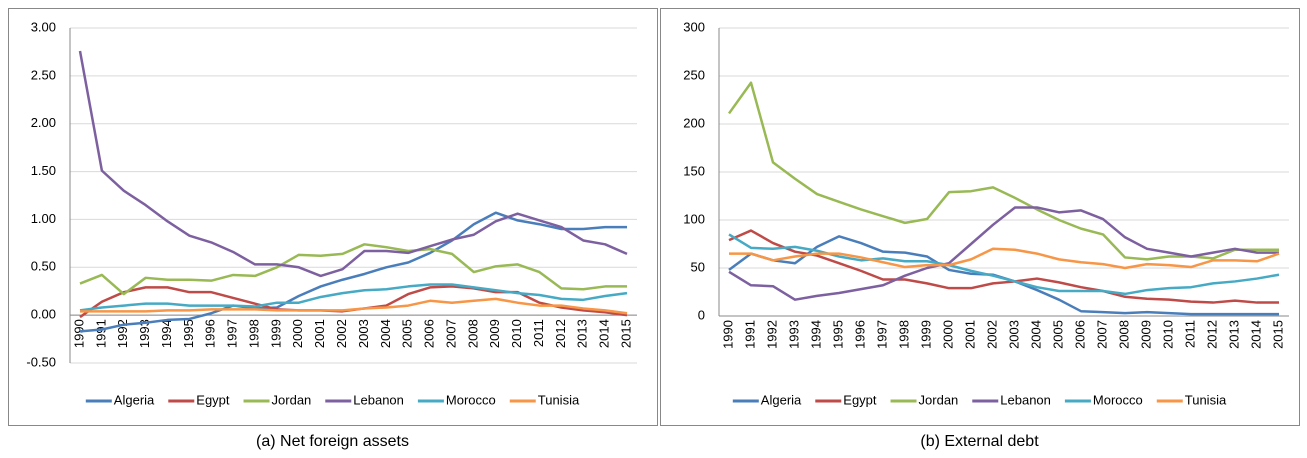 The width and height of the screenshot is (1307, 458). What do you see at coordinates (979, 441) in the screenshot?
I see `chart-caption: (b) External debt` at bounding box center [979, 441].